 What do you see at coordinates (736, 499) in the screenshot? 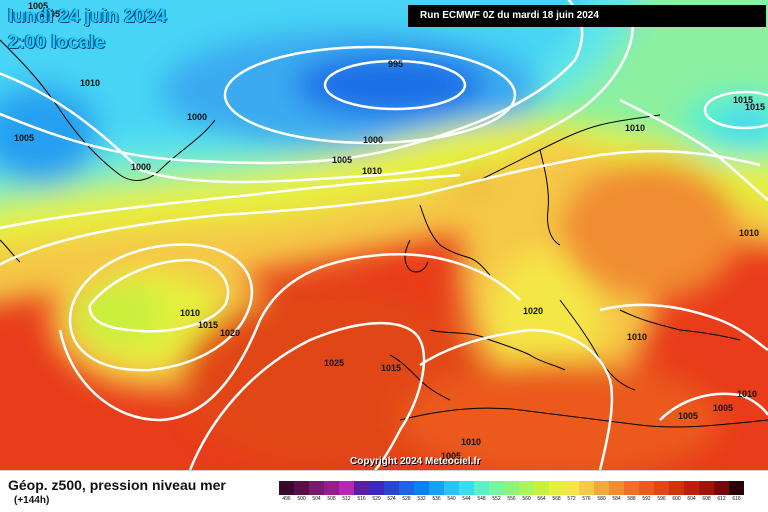
I see `legend-label: 616` at bounding box center [736, 499].